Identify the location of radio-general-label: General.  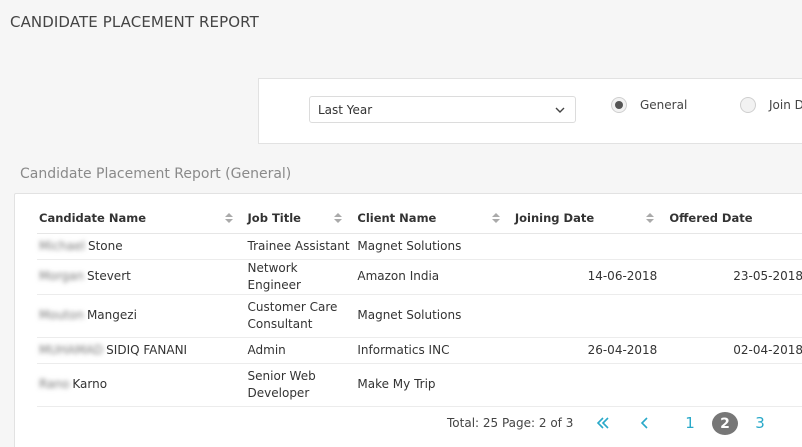
(664, 105).